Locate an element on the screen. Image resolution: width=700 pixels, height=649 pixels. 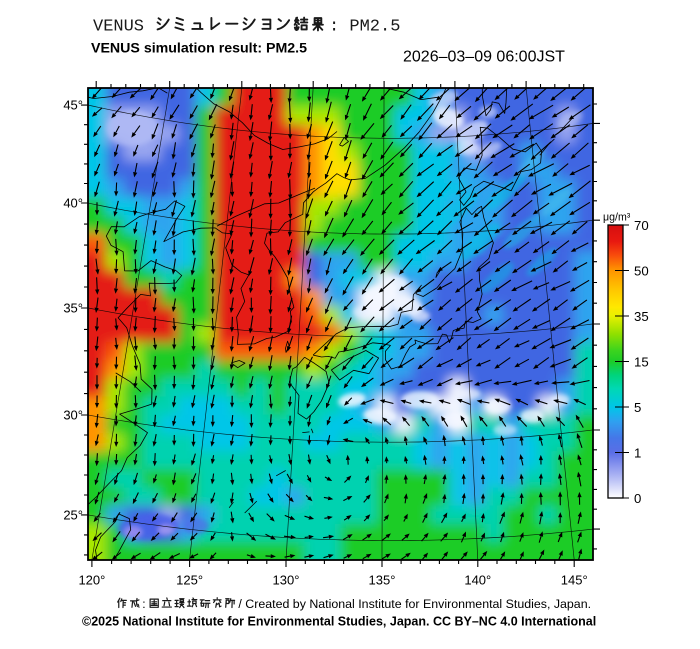
svg-text: 25° is located at coordinates (73, 514).